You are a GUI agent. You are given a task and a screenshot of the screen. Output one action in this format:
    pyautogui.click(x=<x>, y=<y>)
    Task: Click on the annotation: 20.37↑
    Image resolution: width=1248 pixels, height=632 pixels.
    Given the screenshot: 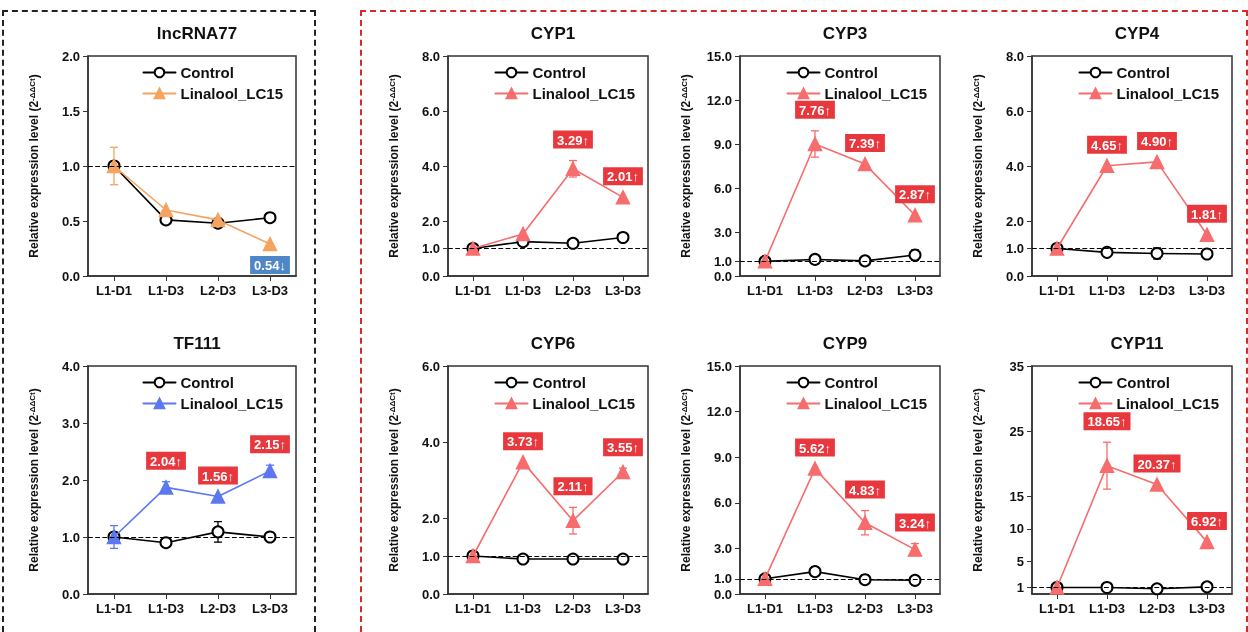 What is the action you would take?
    pyautogui.click(x=1157, y=464)
    